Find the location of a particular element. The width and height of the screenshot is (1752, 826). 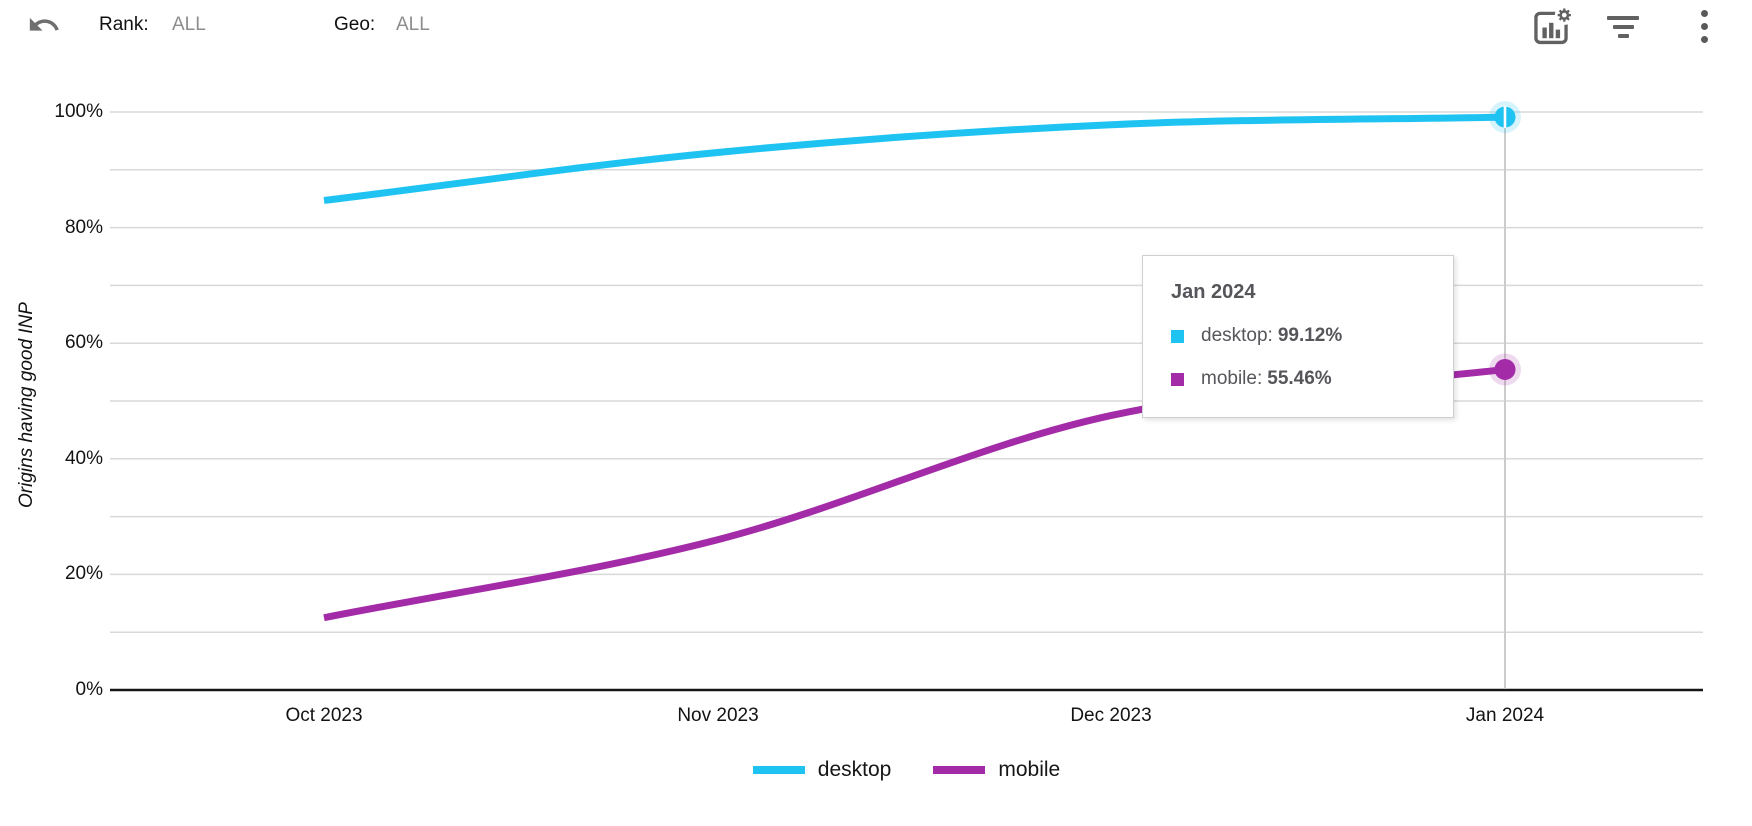

legend-item-desktop: desktop is located at coordinates (822, 770).